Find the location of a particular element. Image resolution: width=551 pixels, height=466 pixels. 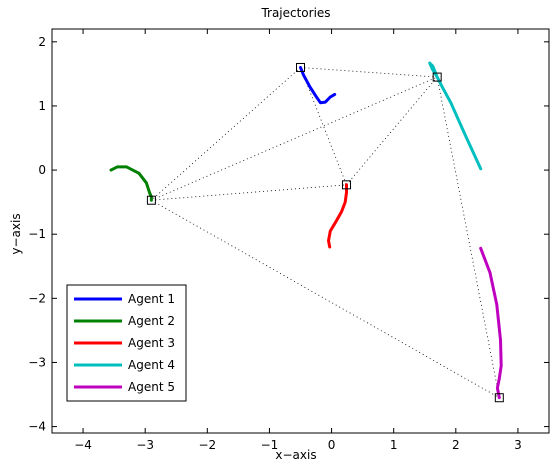

legend: Agent 1 Agent 2 Agent 3 Agent 4 Agent 5 is located at coordinates (126, 343).